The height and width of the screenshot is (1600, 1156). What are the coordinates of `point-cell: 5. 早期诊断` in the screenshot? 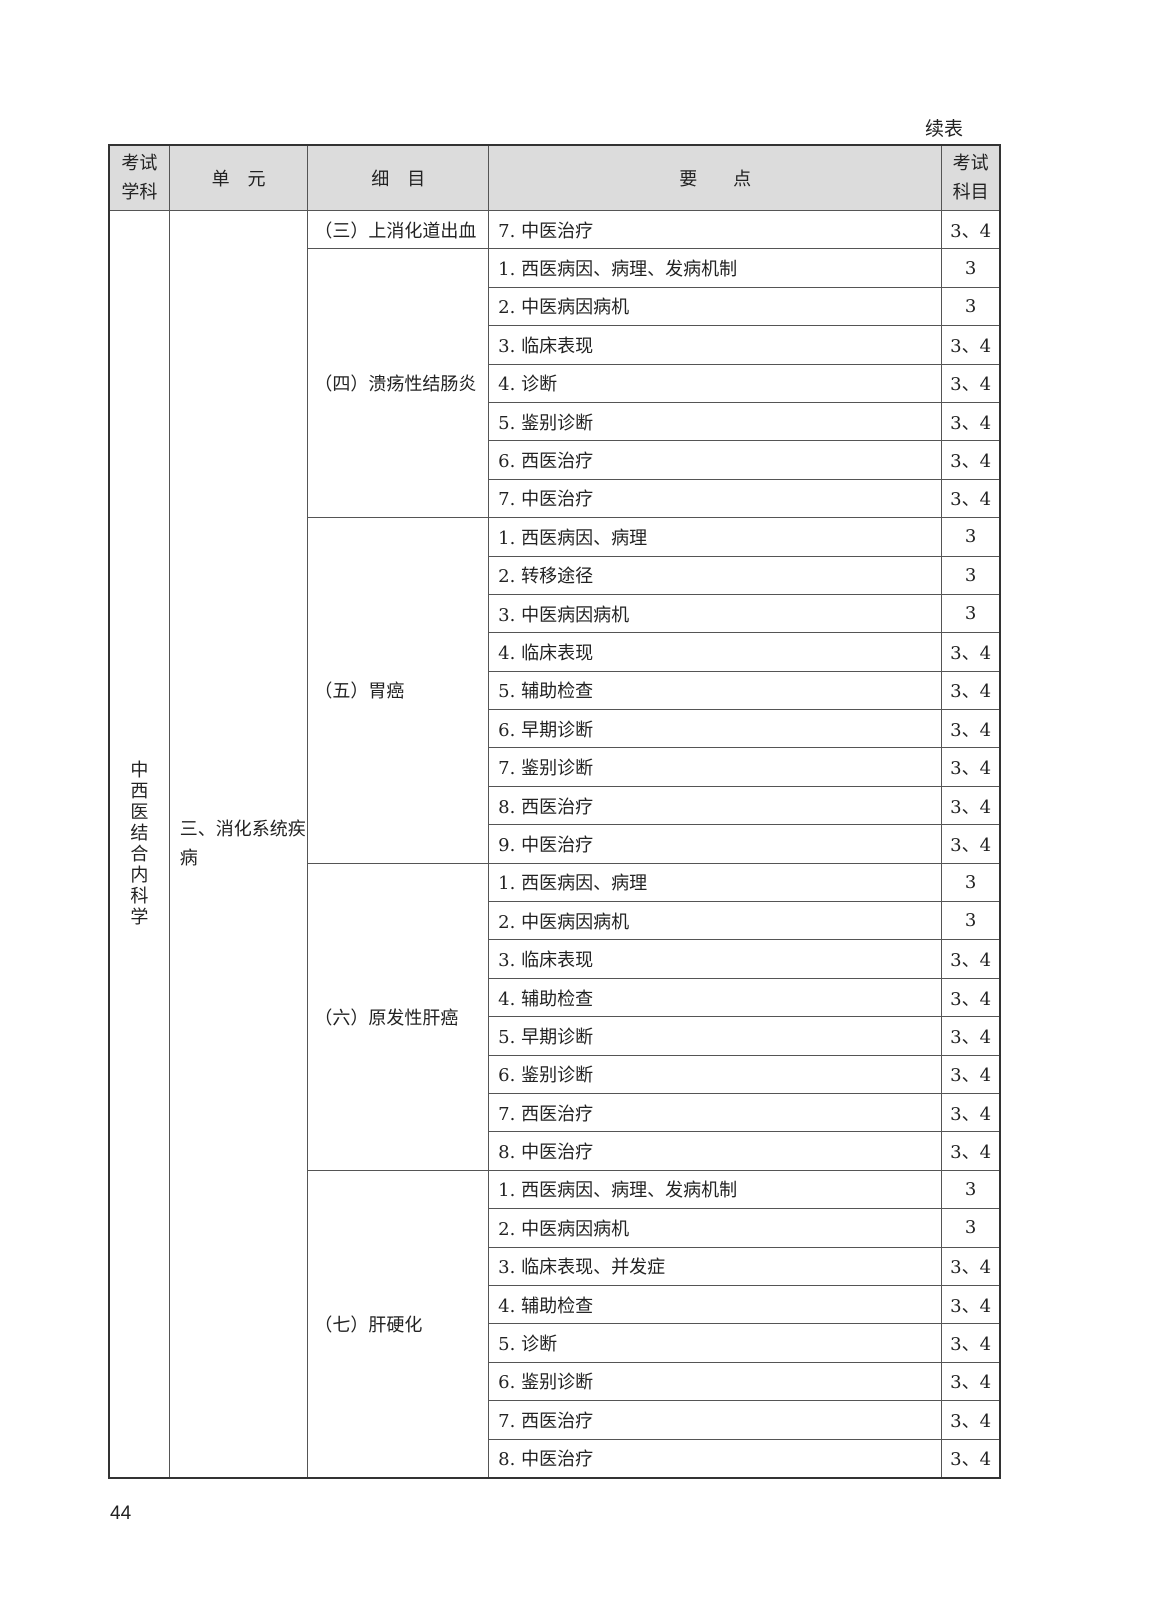 It's located at (715, 1036).